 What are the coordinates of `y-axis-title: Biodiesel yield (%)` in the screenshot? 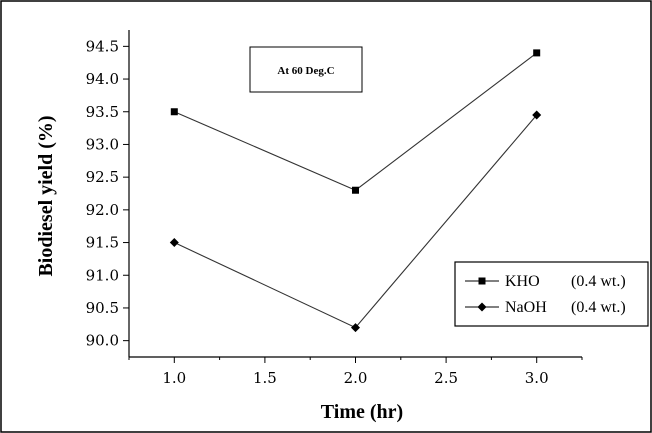 It's located at (46, 195).